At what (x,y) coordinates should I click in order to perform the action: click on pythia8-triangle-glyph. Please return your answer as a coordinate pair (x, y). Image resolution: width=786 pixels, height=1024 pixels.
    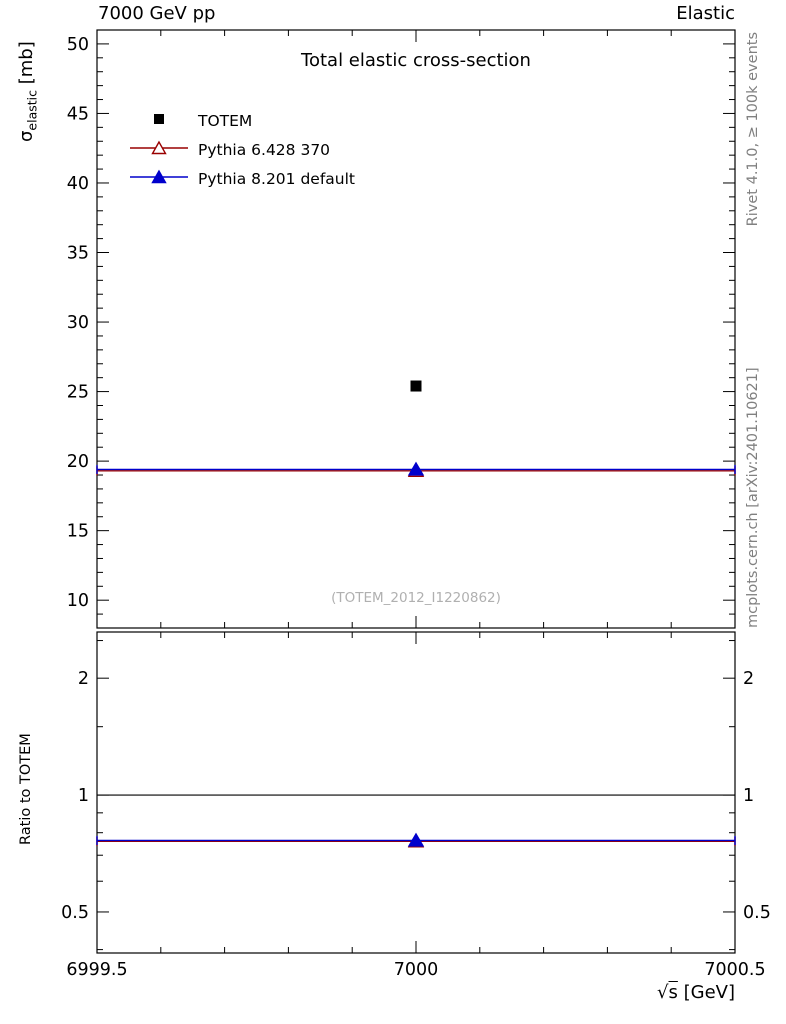
    Looking at the image, I should click on (159, 176).